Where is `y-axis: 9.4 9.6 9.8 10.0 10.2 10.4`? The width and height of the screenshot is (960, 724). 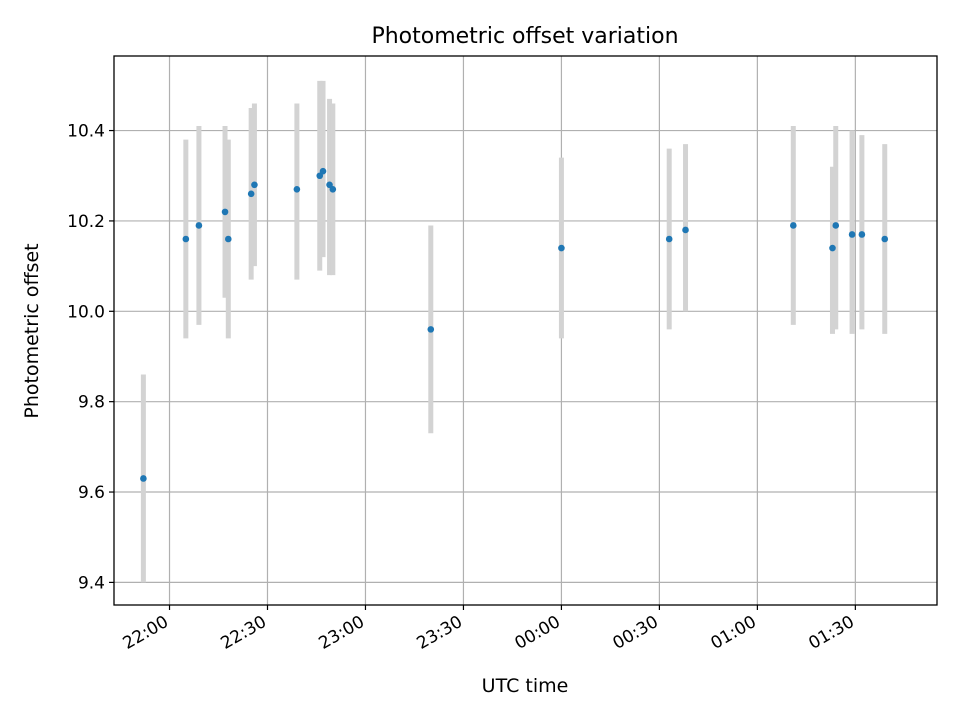
y-axis: 9.4 9.6 9.8 10.0 10.2 10.4 is located at coordinates (90, 357).